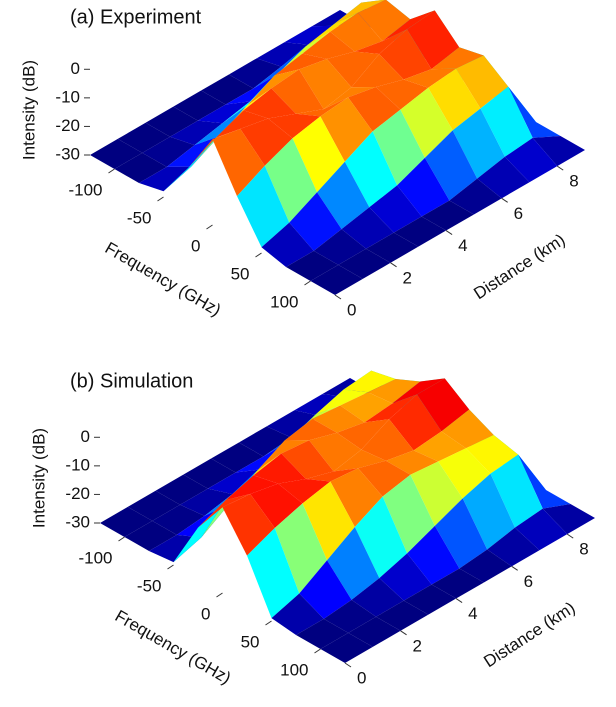 This screenshot has height=707, width=616. I want to click on y-tick-label: 0, so click(361, 677).